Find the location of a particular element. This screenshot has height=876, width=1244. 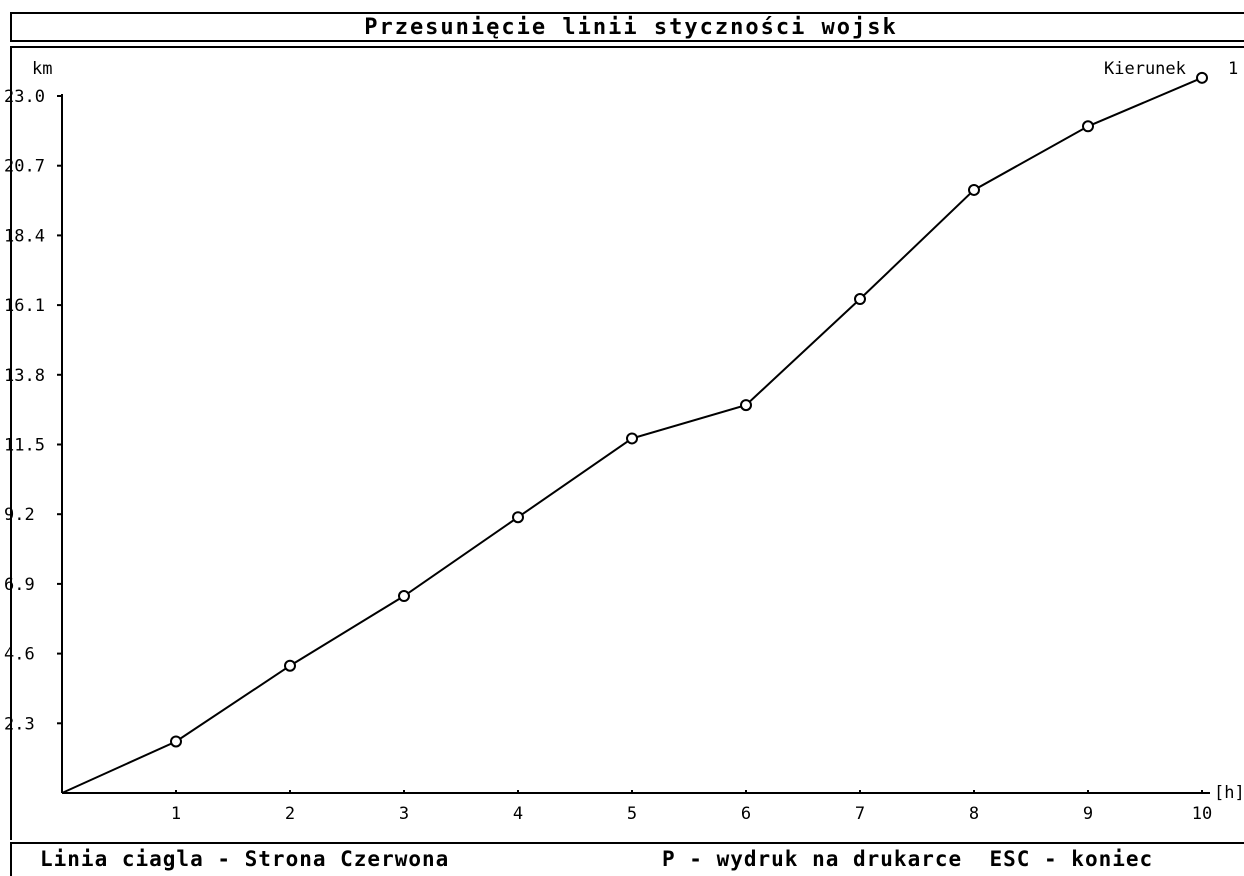

y-tick-label: 2.3 is located at coordinates (19, 724).